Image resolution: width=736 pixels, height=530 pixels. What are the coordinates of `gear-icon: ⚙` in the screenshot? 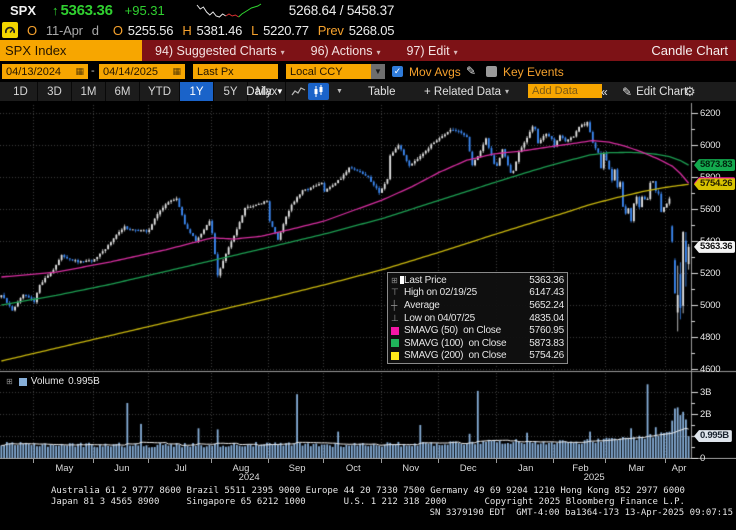 It's located at (690, 91).